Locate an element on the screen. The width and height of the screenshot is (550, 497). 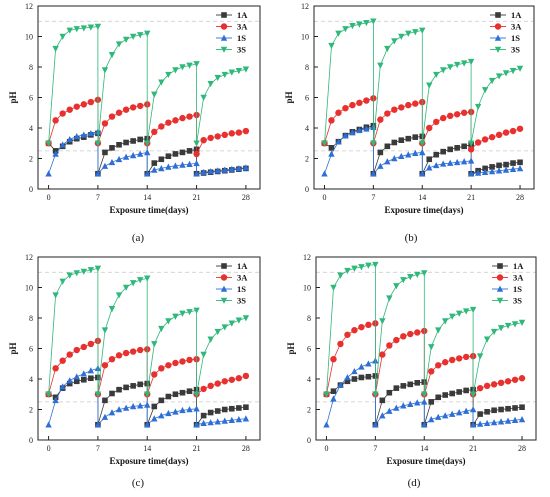
y-tick-label: 4 is located at coordinates (309, 379).